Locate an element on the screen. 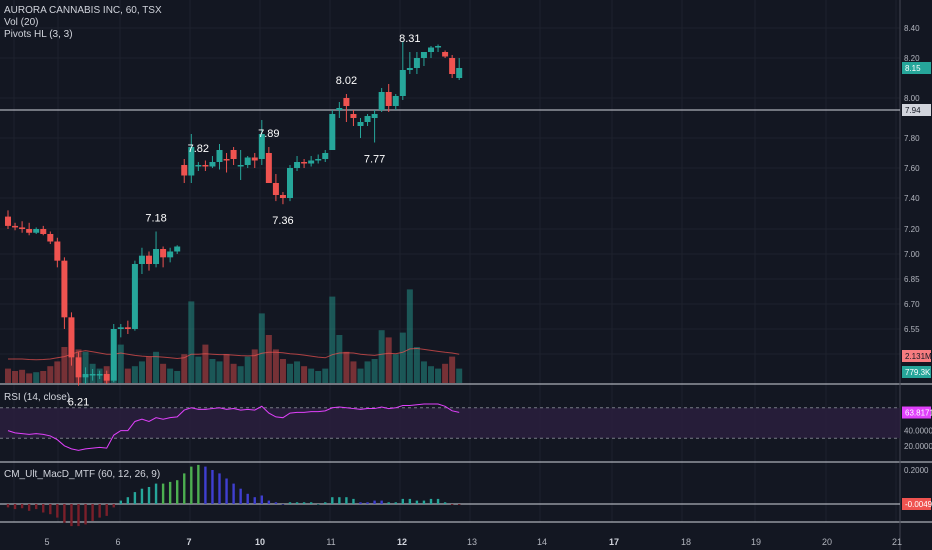  pivots-legend: Pivots HL (3, 3) is located at coordinates (38, 34).